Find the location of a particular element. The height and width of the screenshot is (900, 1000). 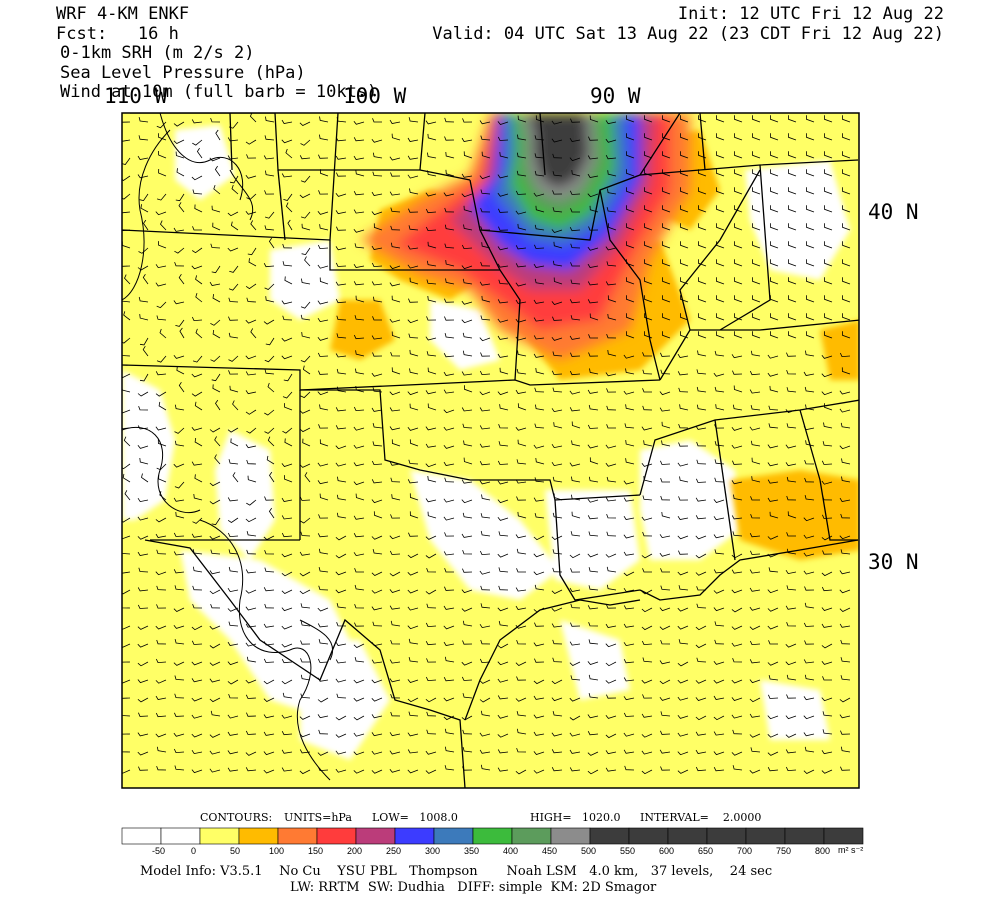

colorbar-tick: 450 is located at coordinates (550, 851).